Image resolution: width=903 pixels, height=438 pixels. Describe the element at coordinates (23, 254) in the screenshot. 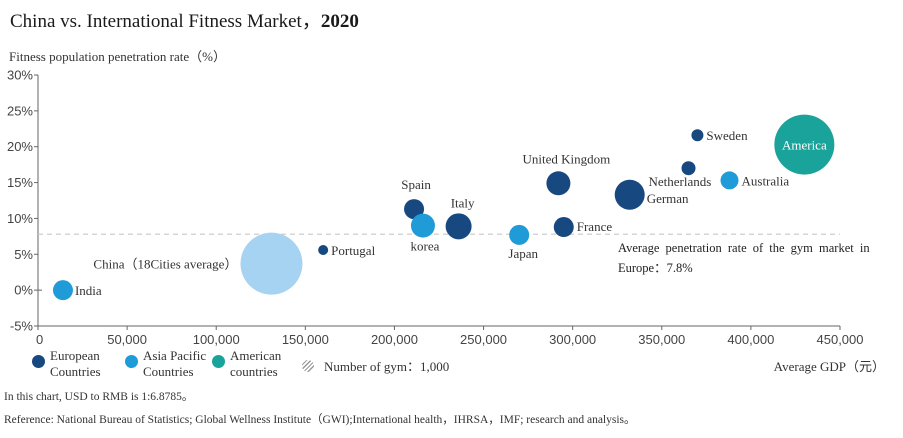

I see `y-tick-label: 5%` at that location.